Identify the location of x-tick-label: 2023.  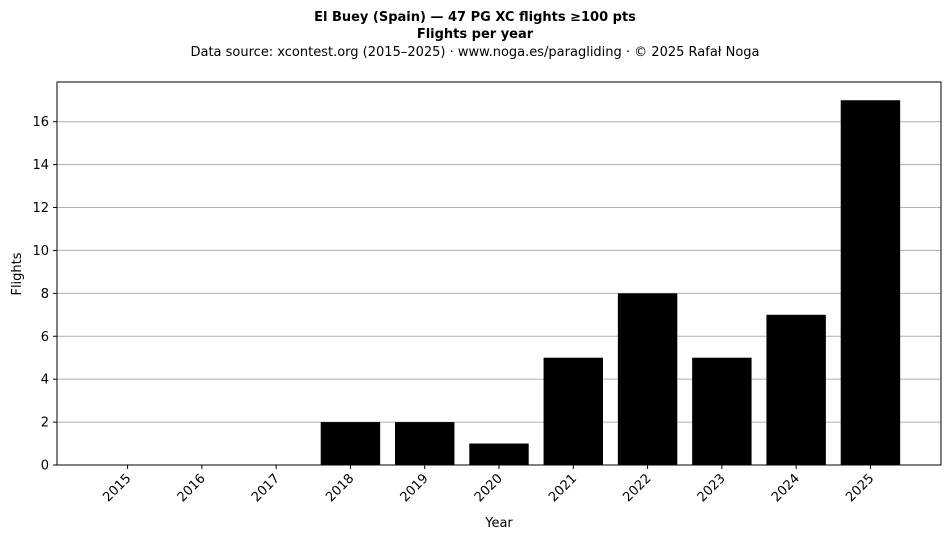
(712, 488).